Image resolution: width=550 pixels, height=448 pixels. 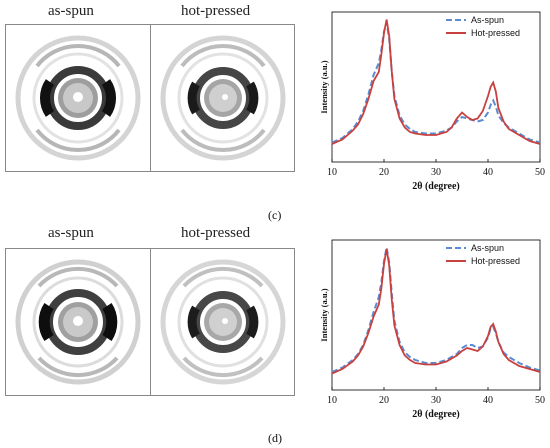 What do you see at coordinates (275, 438) in the screenshot?
I see `panel-letter-d: (d)` at bounding box center [275, 438].